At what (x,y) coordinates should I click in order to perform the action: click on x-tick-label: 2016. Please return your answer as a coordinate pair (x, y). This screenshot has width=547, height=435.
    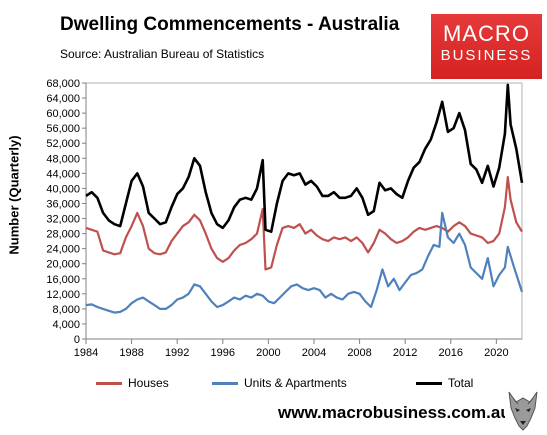
    Looking at the image, I should click on (451, 353).